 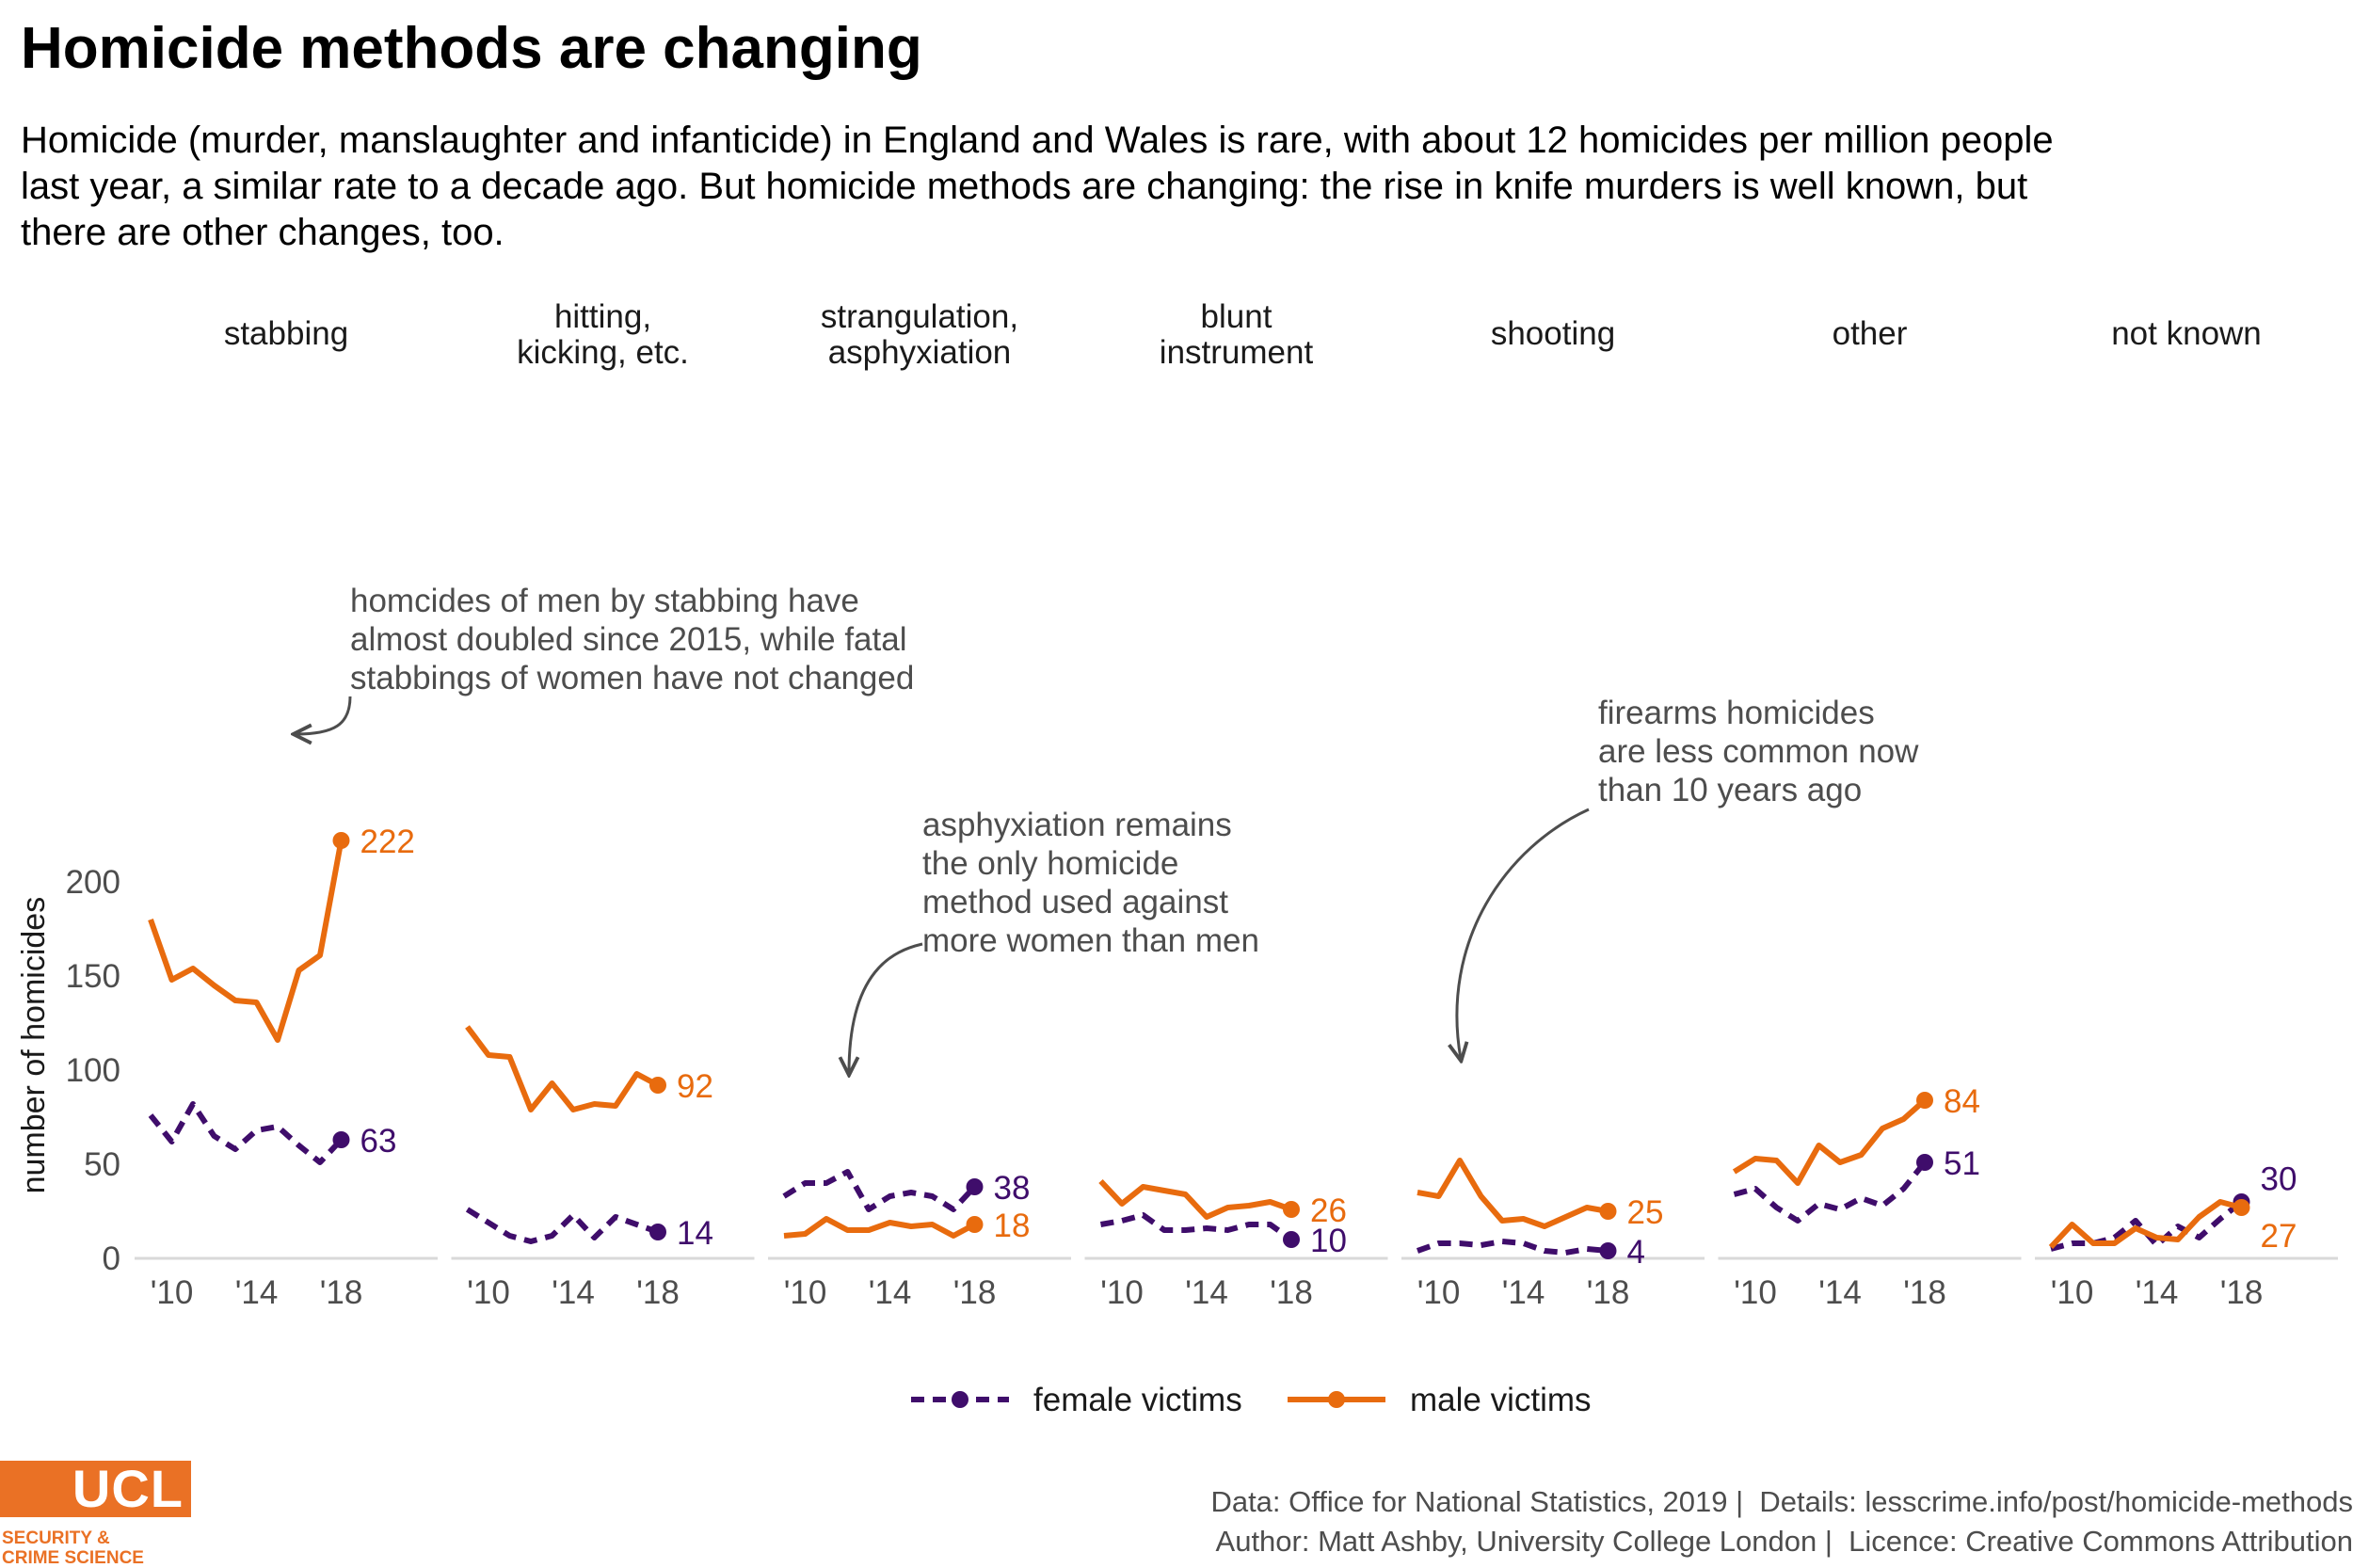 I want to click on legend-male-point, so click(x=1337, y=1399).